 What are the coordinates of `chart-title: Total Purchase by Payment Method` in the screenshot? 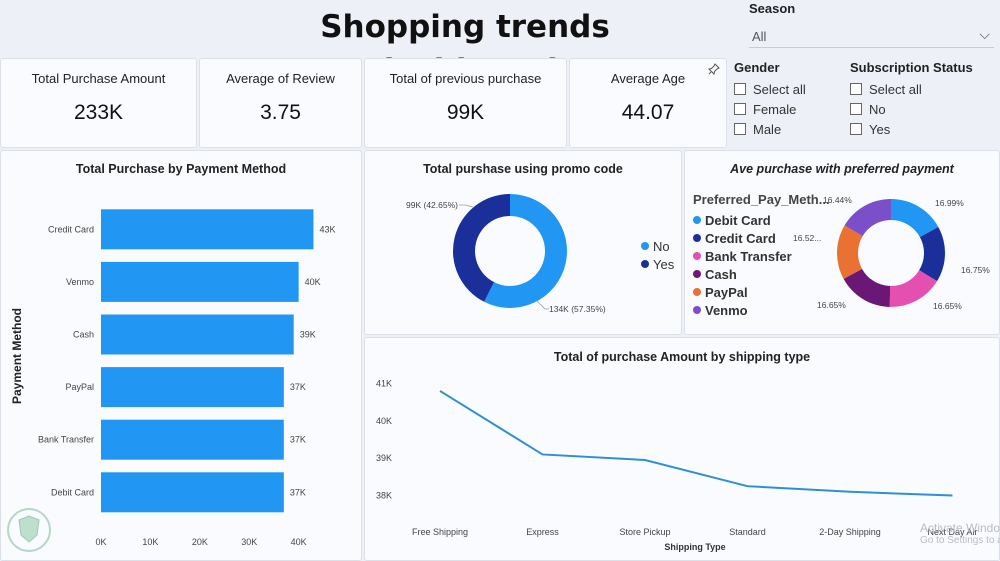 It's located at (181, 169).